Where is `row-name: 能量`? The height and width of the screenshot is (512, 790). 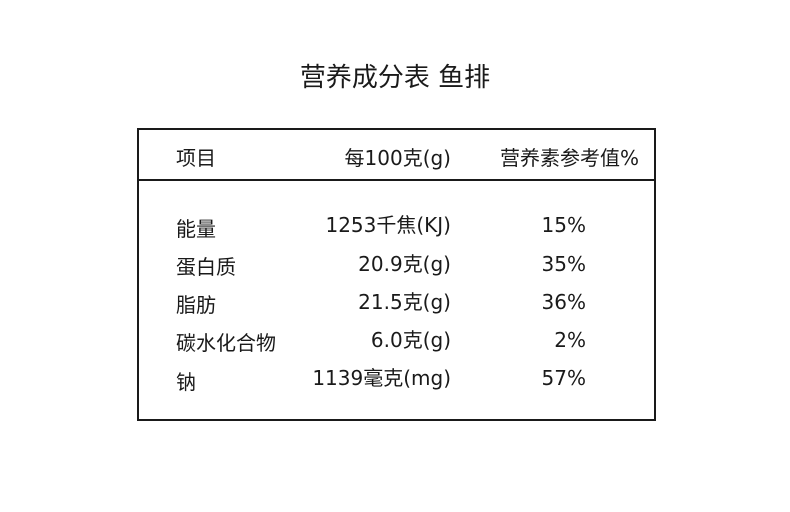
row-name: 能量 is located at coordinates (196, 229).